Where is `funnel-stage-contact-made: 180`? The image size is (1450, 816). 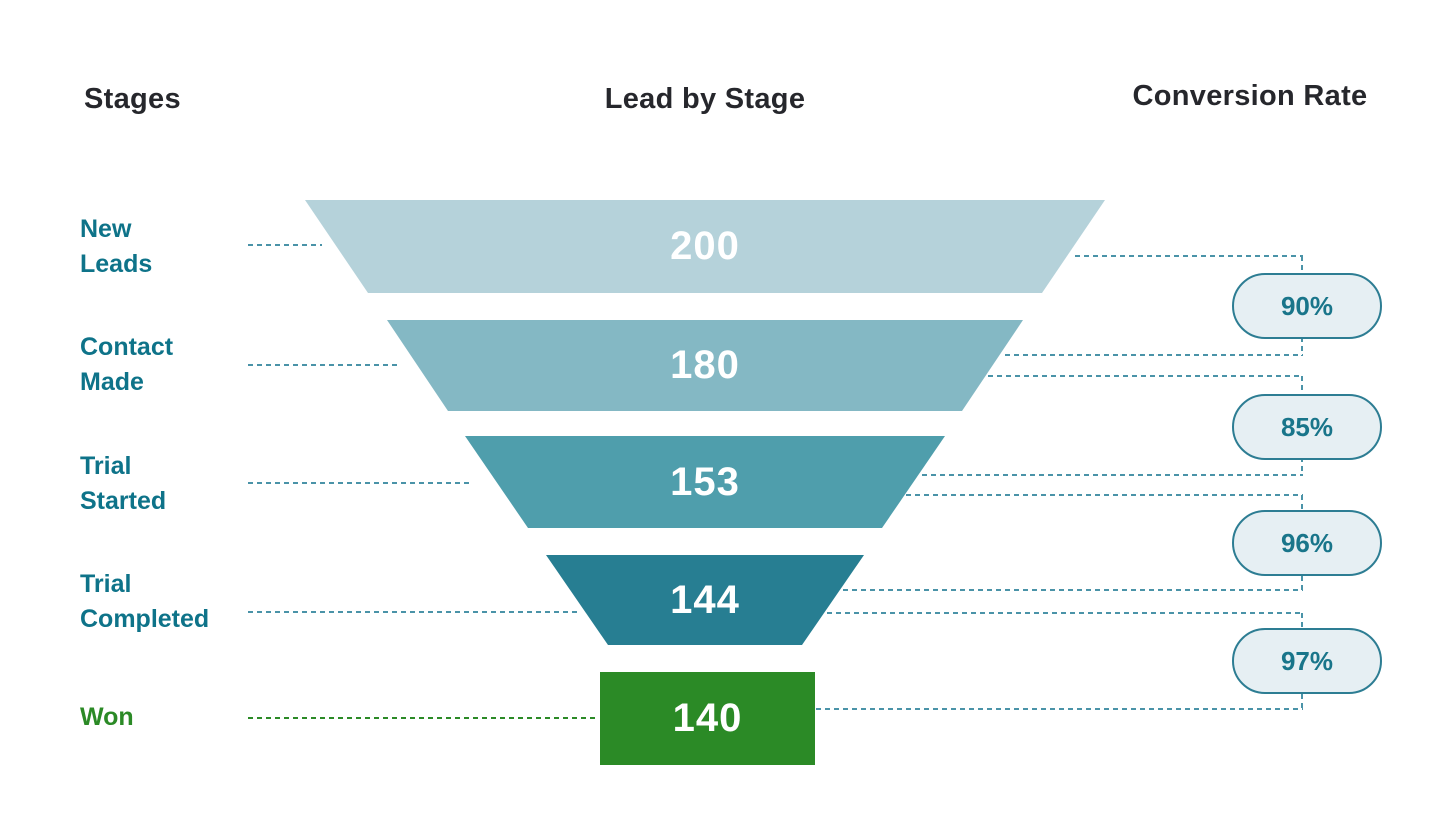
funnel-stage-contact-made: 180 is located at coordinates (705, 365).